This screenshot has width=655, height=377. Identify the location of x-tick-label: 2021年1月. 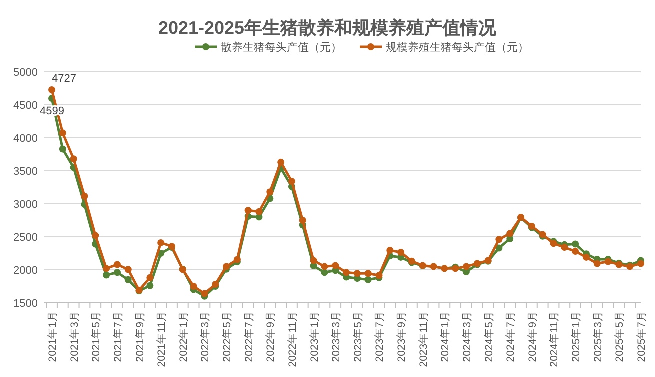
(53, 336).